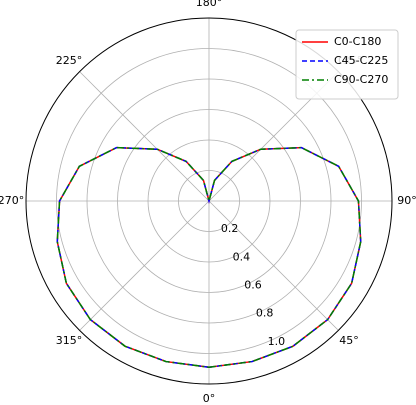 This screenshot has width=416, height=405. What do you see at coordinates (209, 4) in the screenshot?
I see `theta-tick-label: 180°` at bounding box center [209, 4].